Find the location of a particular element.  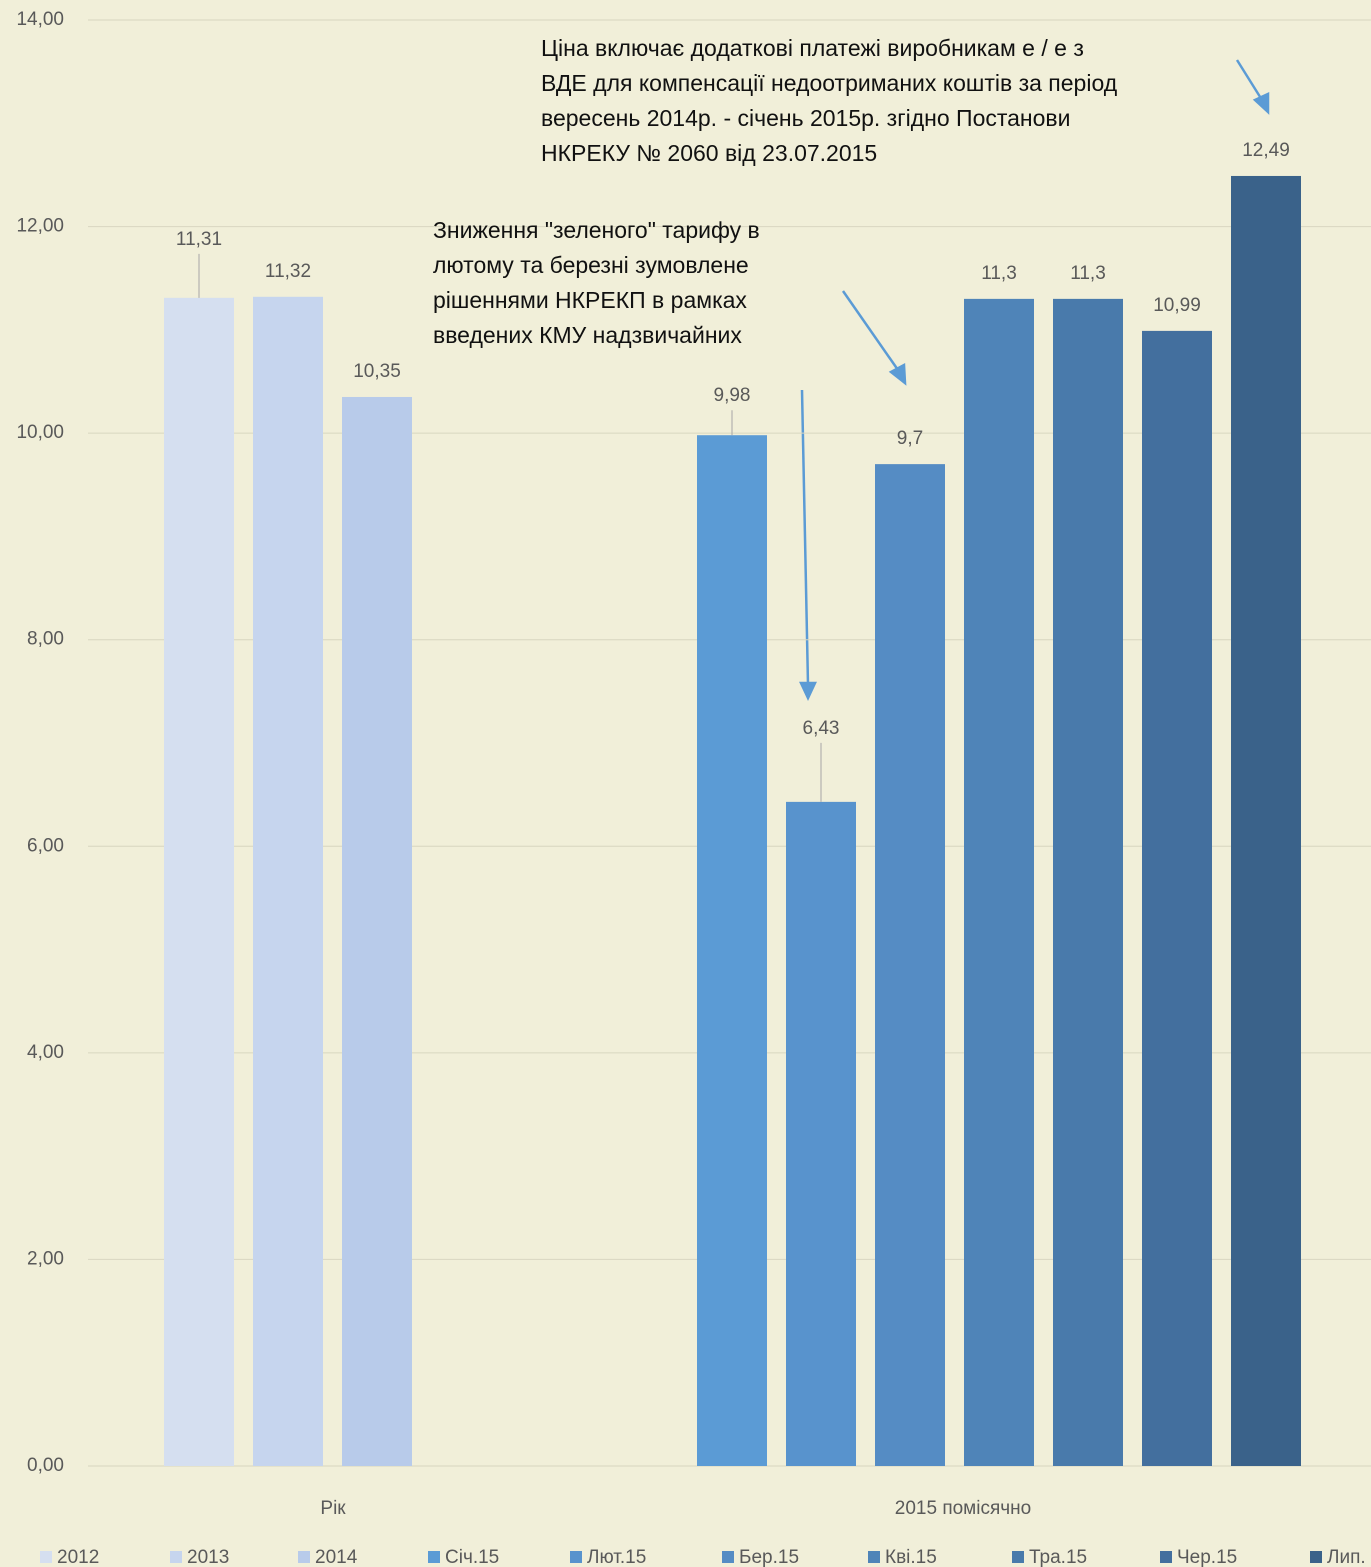

legend-label: Лют.15 is located at coordinates (616, 1557).